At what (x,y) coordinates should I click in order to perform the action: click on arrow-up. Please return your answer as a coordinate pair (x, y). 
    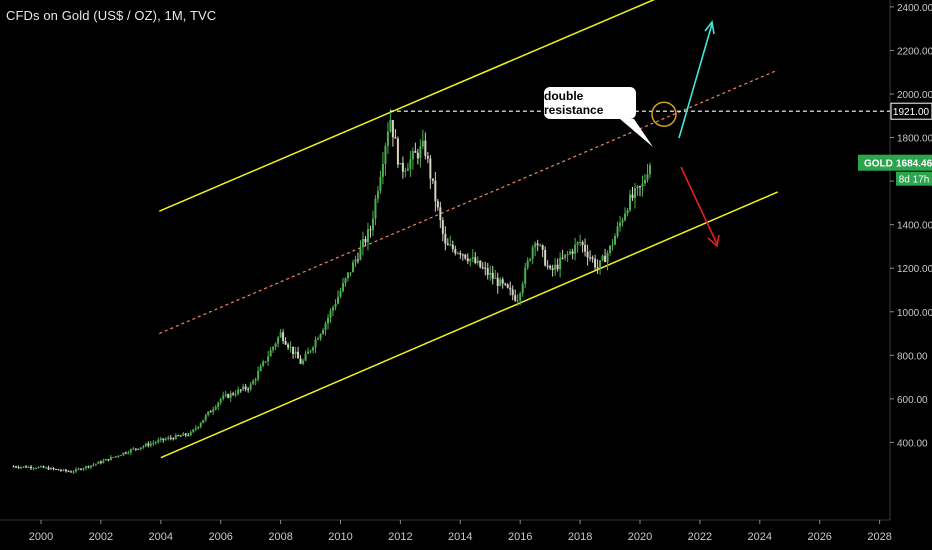
    Looking at the image, I should click on (695, 81).